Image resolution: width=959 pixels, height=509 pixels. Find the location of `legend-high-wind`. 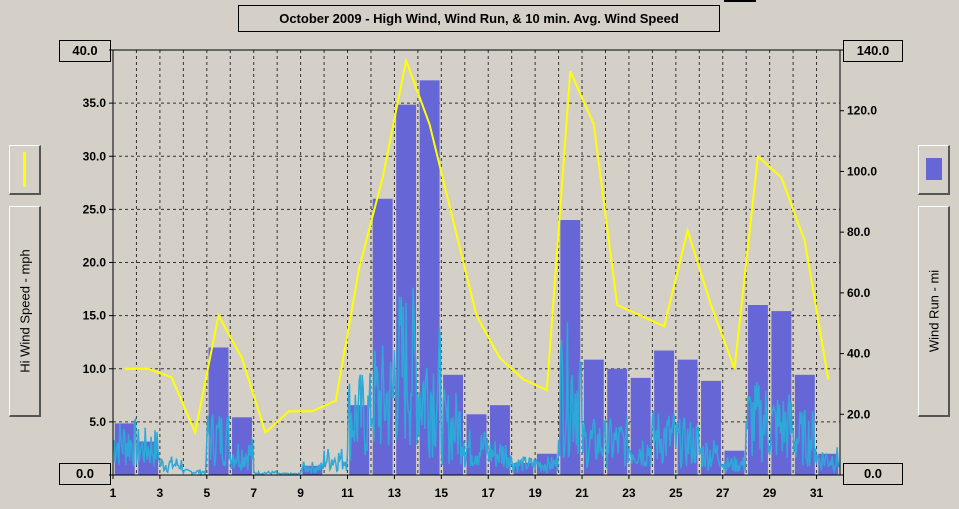

legend-high-wind is located at coordinates (25, 170).